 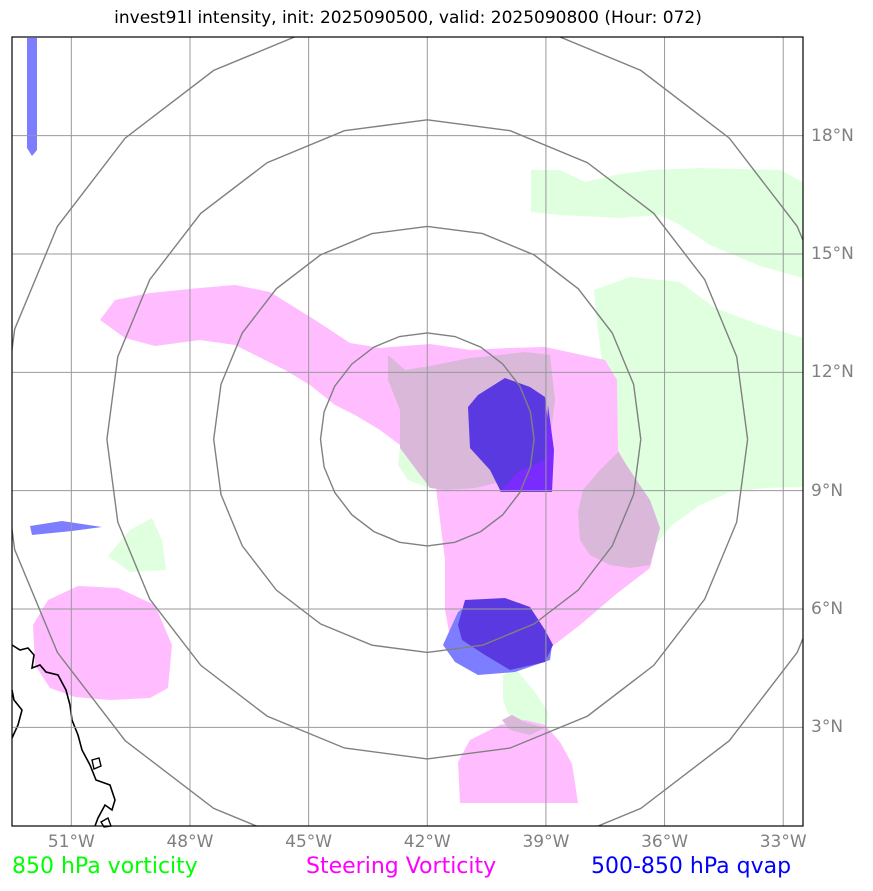 I want to click on latitude-label: 15°N, so click(x=832, y=253).